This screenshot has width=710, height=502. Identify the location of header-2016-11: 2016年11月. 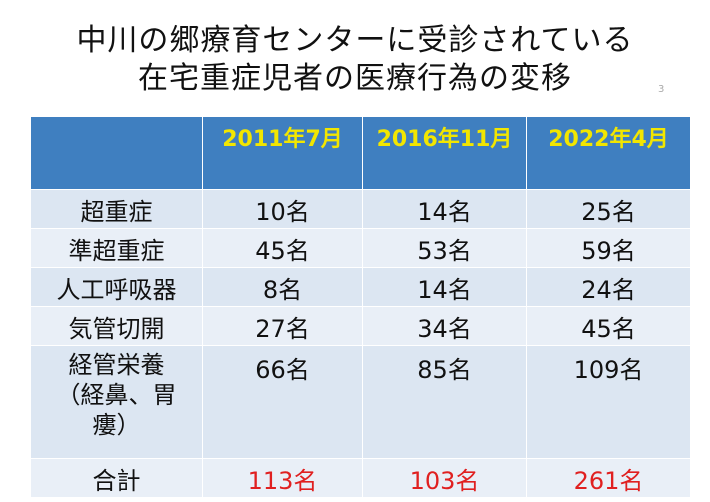
(444, 153).